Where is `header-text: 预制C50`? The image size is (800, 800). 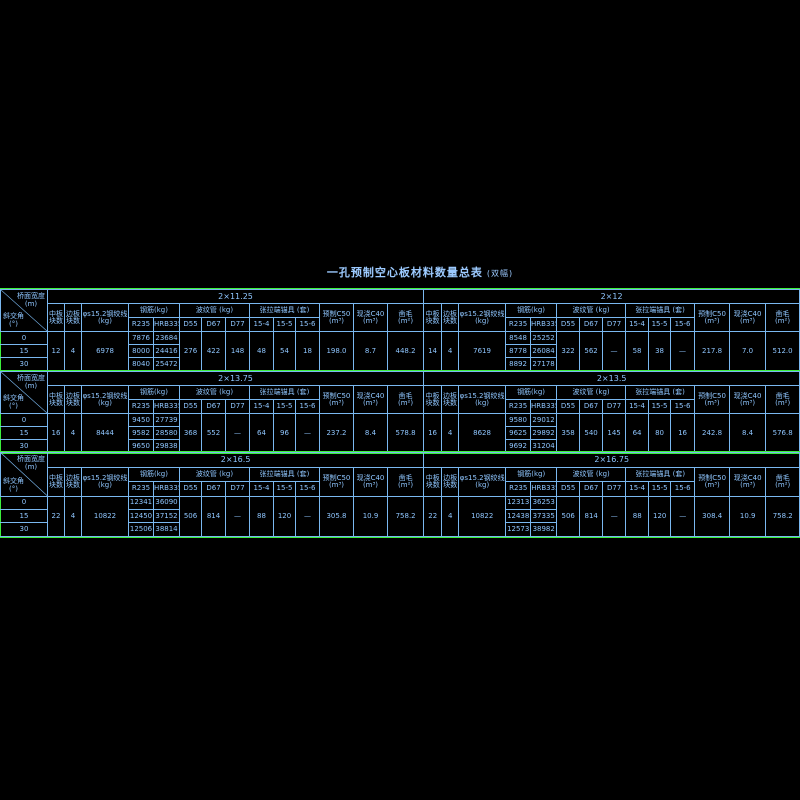
header-text: 预制C50 is located at coordinates (336, 313).